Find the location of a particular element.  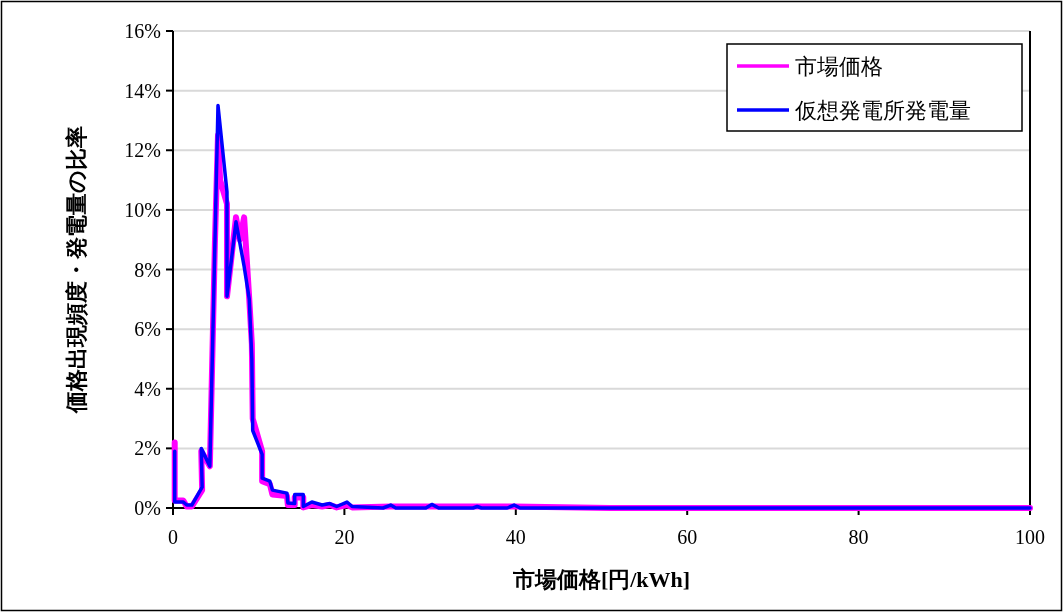

y-tick-label: 6% is located at coordinates (147, 329).